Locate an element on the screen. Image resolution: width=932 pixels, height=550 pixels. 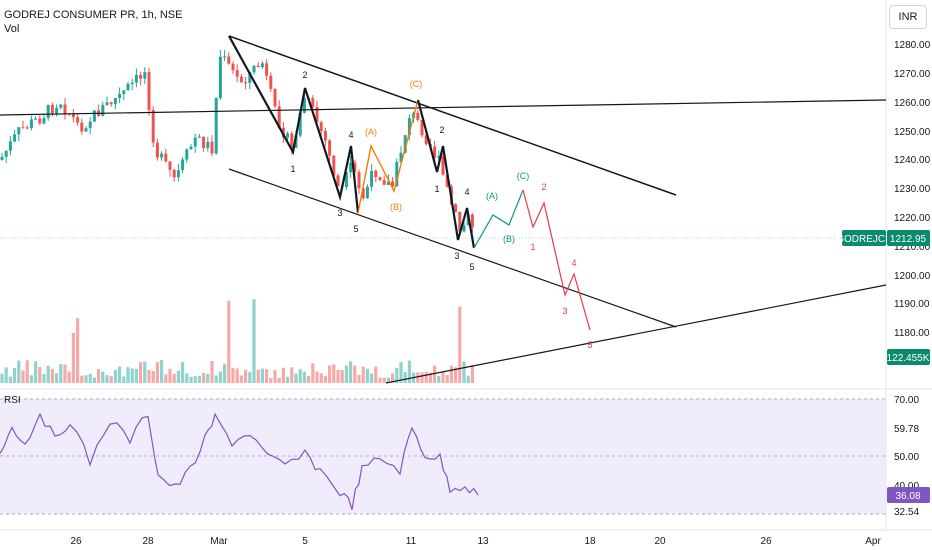
channel-lower-line is located at coordinates (452, 248).